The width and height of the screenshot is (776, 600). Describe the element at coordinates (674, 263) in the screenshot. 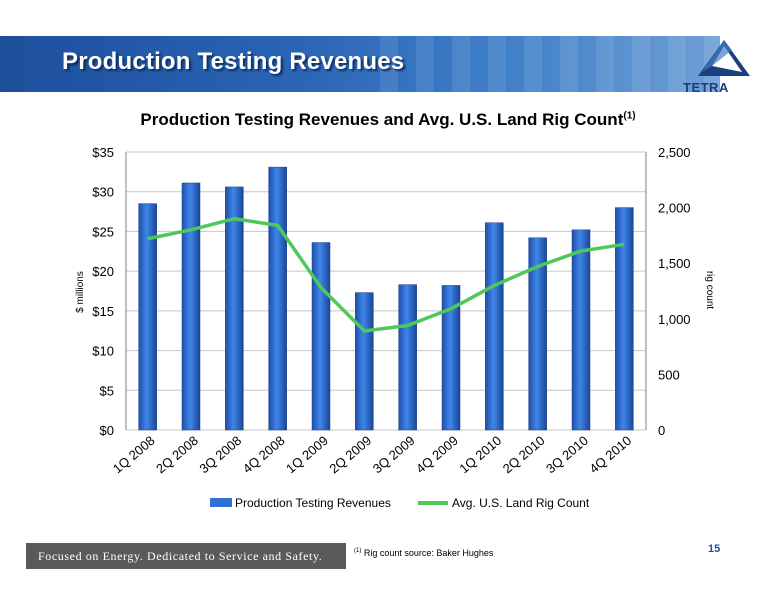

I see `y2-tick-label: 1,500` at that location.